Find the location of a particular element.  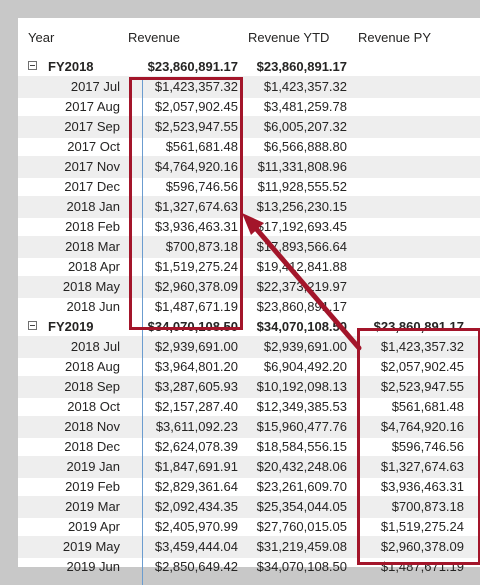

cell-revenue: $1,327,674.63 is located at coordinates (196, 206).